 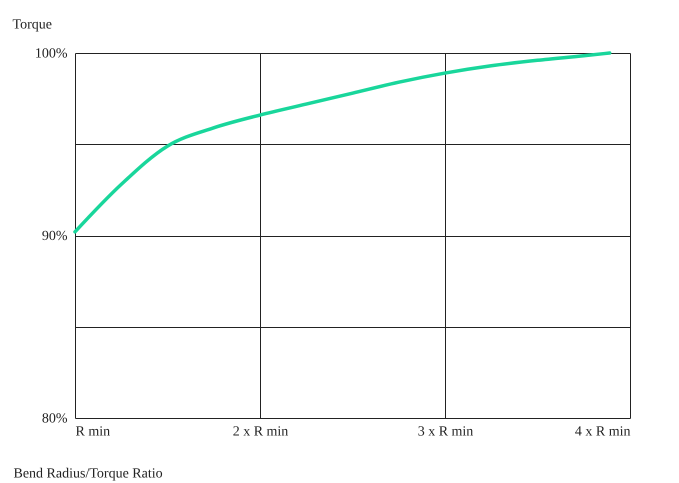 I want to click on x-tick-label: 4 x R min, so click(x=602, y=432).